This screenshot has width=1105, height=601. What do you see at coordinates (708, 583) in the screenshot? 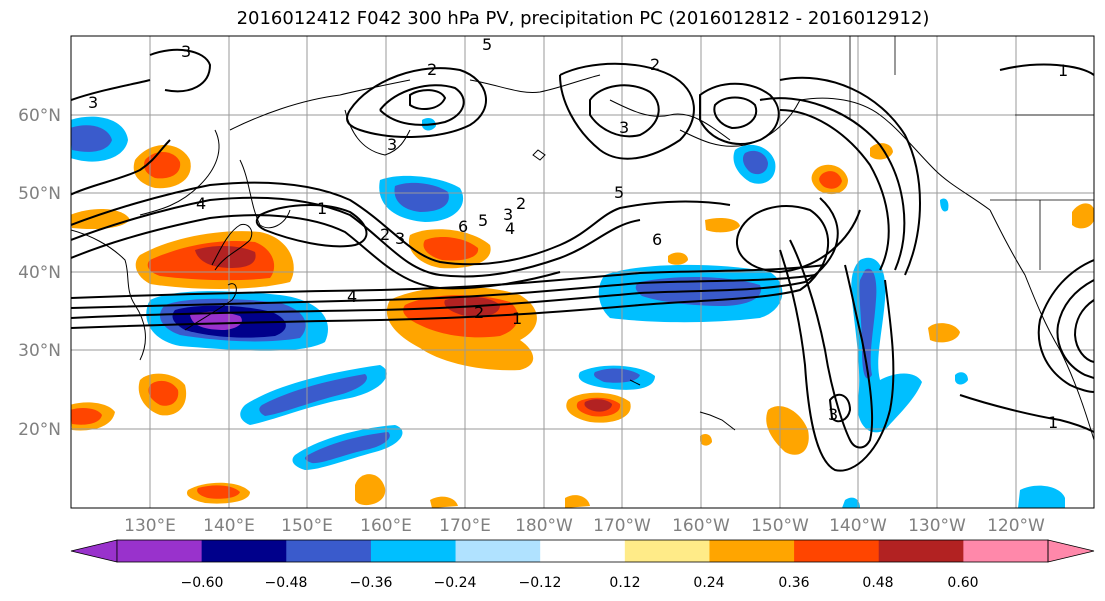
I see `colorbar-tick-label: 0.24` at bounding box center [708, 583].